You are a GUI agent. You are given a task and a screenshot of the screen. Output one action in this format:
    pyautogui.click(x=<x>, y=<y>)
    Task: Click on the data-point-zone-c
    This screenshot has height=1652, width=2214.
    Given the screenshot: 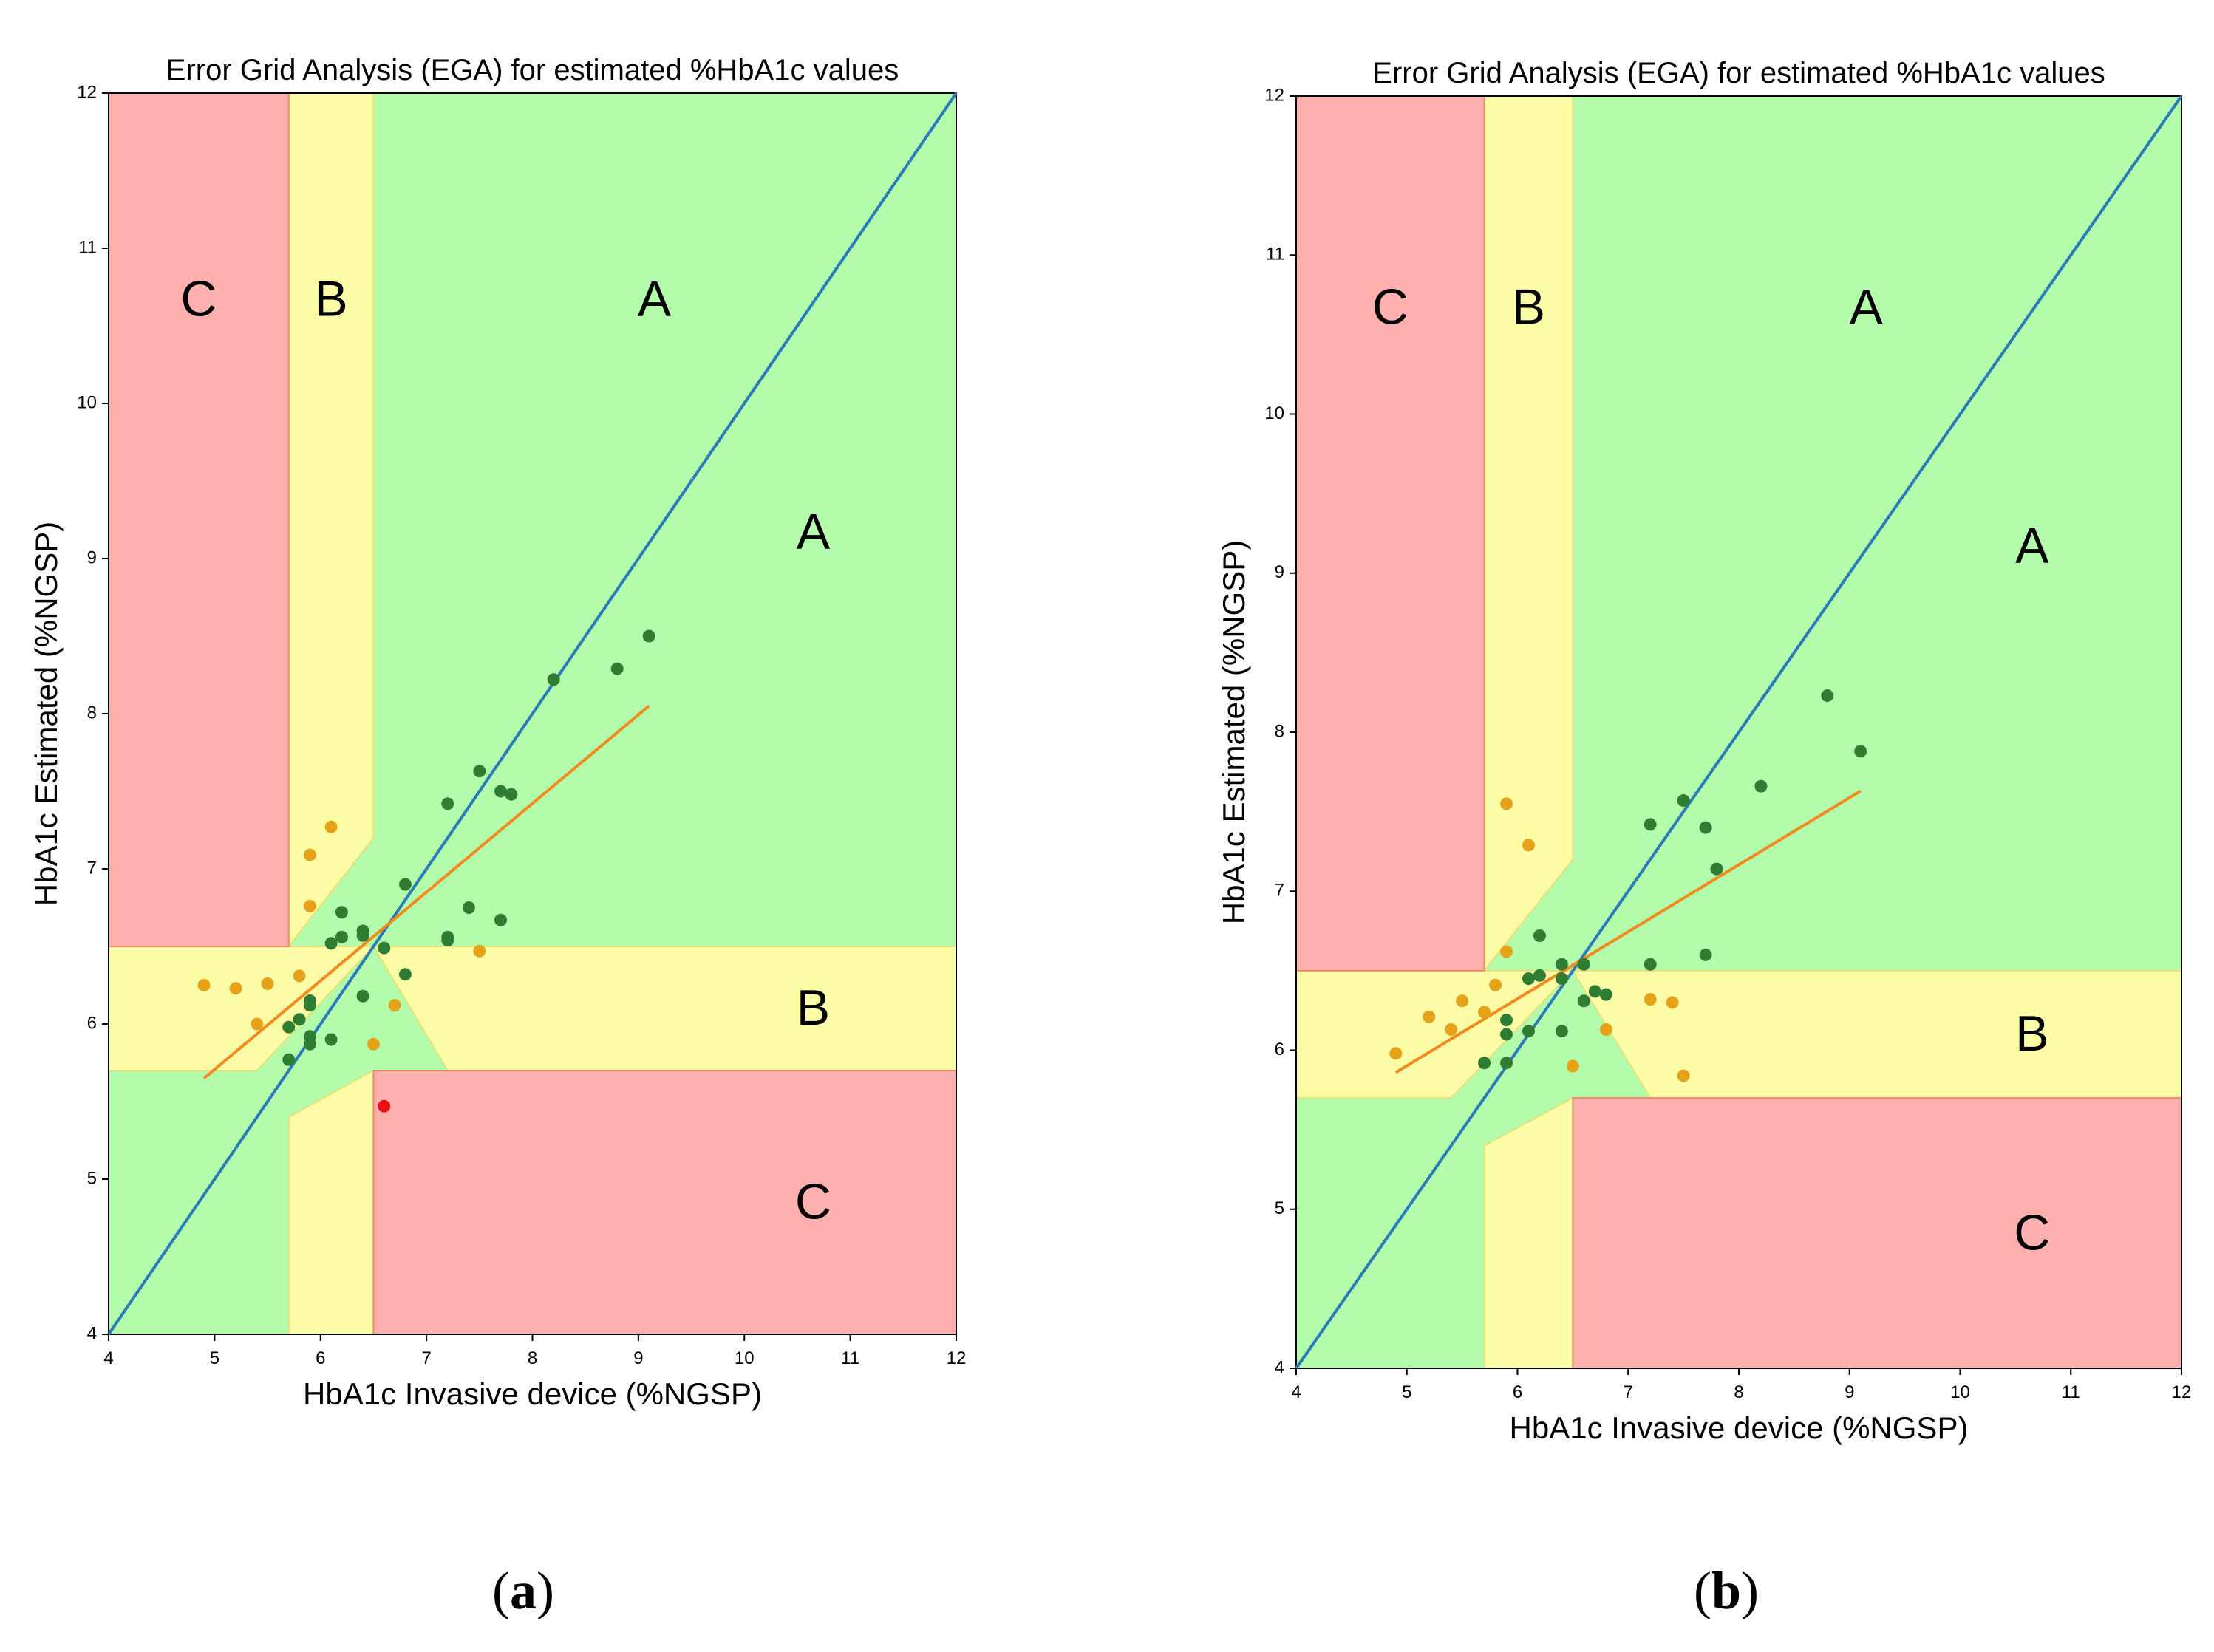 What is the action you would take?
    pyautogui.click(x=384, y=1106)
    